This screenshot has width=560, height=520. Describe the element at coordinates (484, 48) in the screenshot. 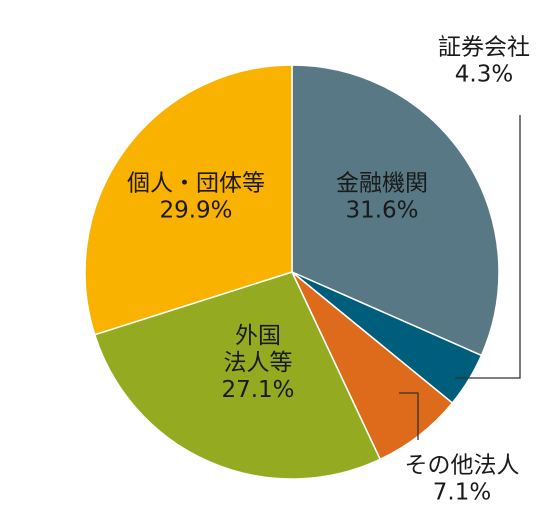

I see `slice-name-label: 証券会社` at that location.